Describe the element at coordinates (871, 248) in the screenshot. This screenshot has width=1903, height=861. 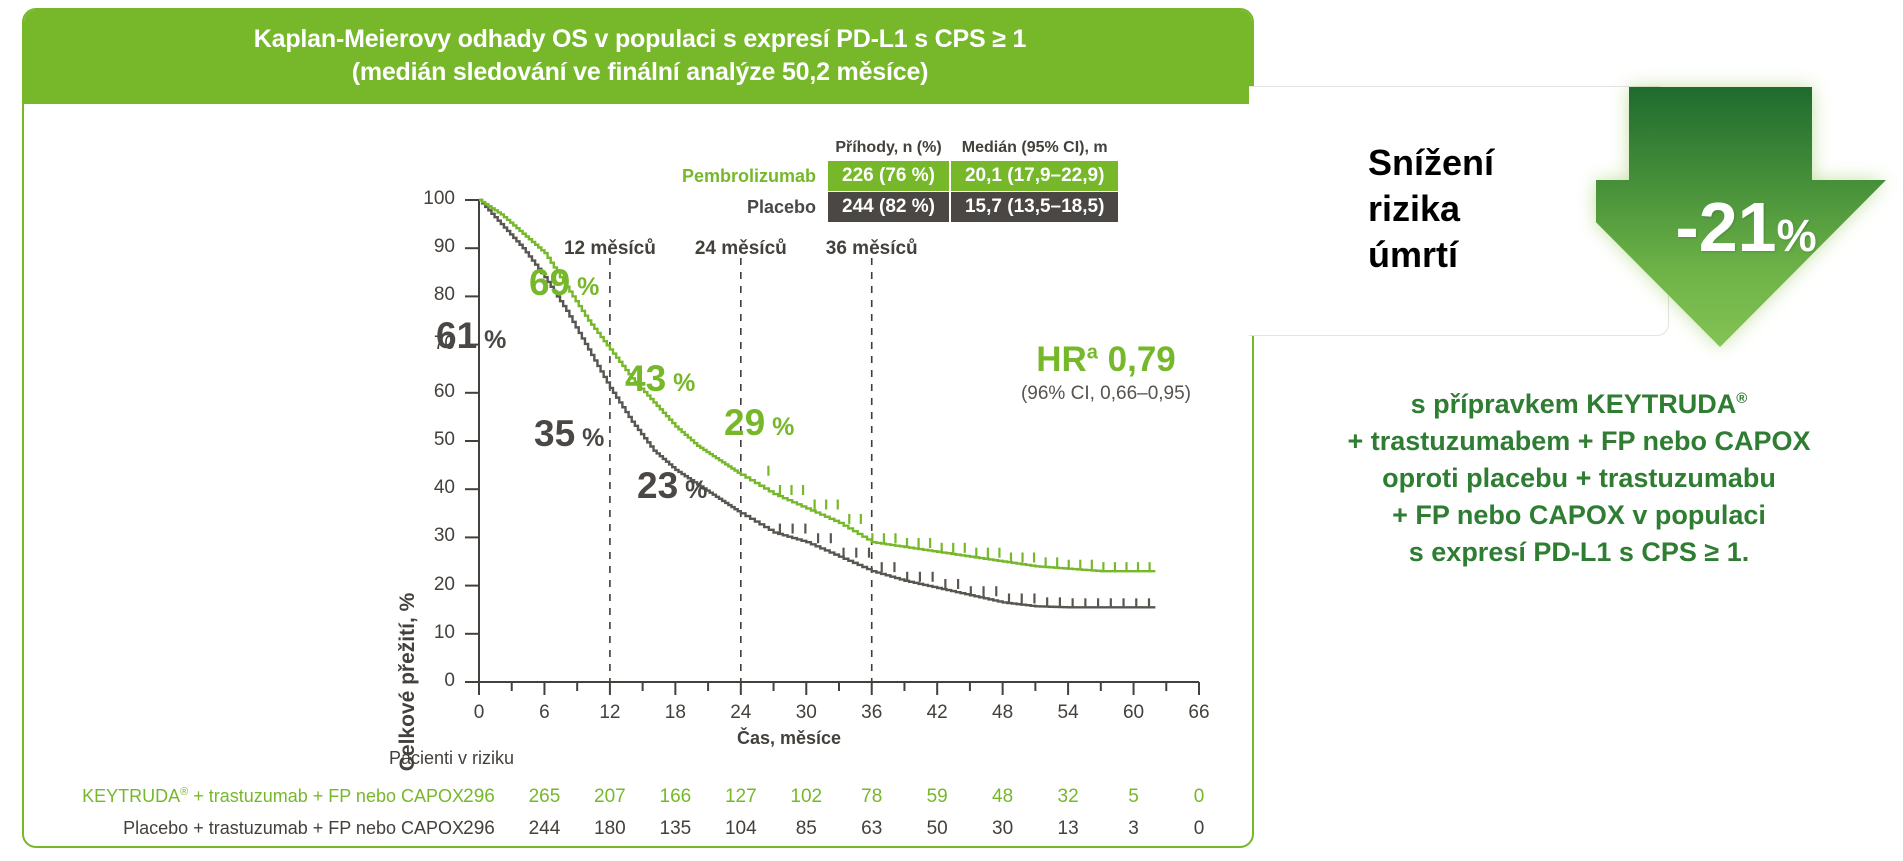
I see `milestone-label-36m: 36 měsíců` at that location.